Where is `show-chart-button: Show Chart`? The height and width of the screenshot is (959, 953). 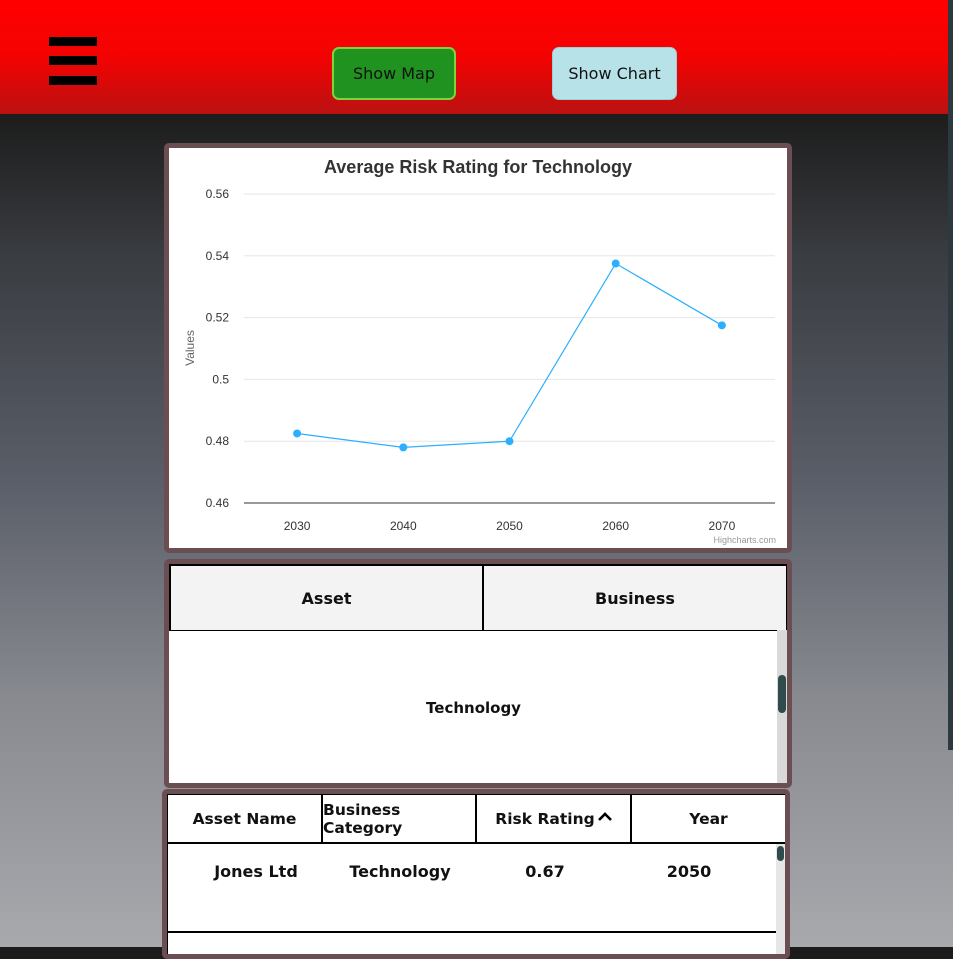 show-chart-button: Show Chart is located at coordinates (614, 73).